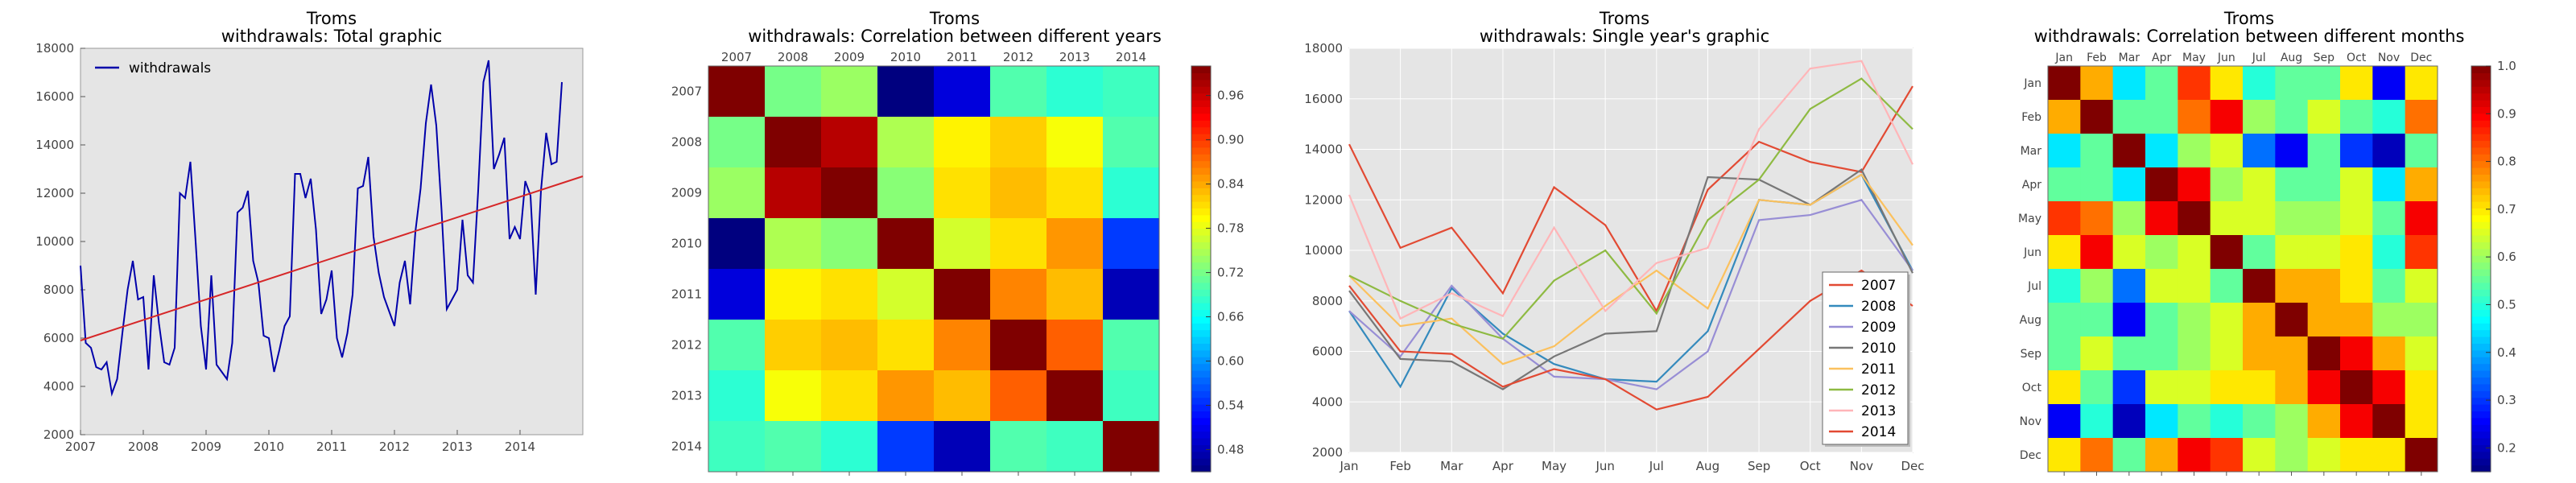 The height and width of the screenshot is (483, 2576). I want to click on col-label: 2011, so click(962, 57).